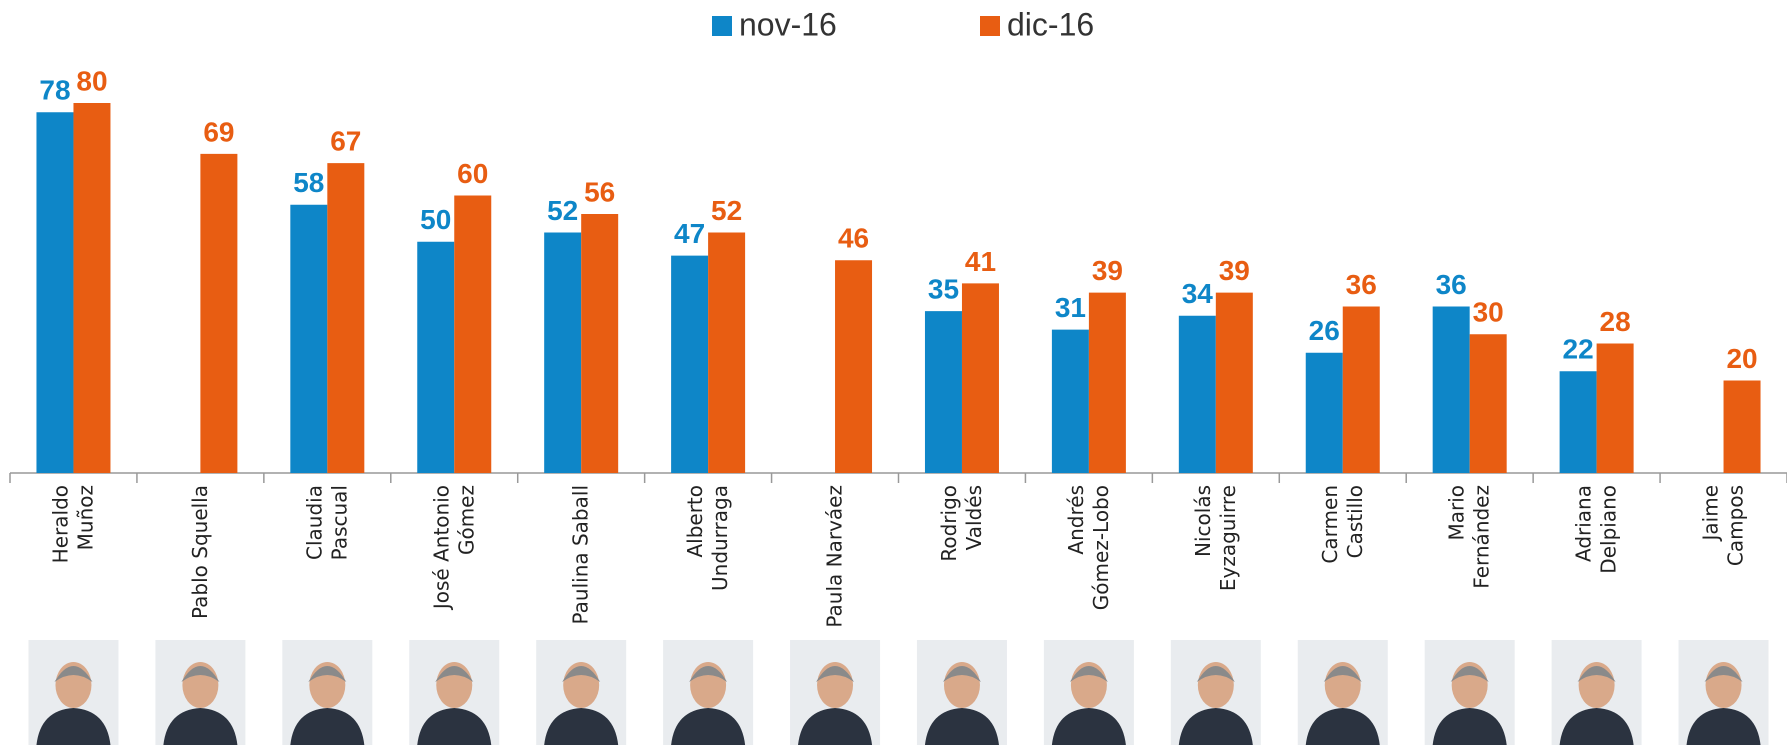 The width and height of the screenshot is (1787, 745). I want to click on value-label: 30, so click(1488, 312).